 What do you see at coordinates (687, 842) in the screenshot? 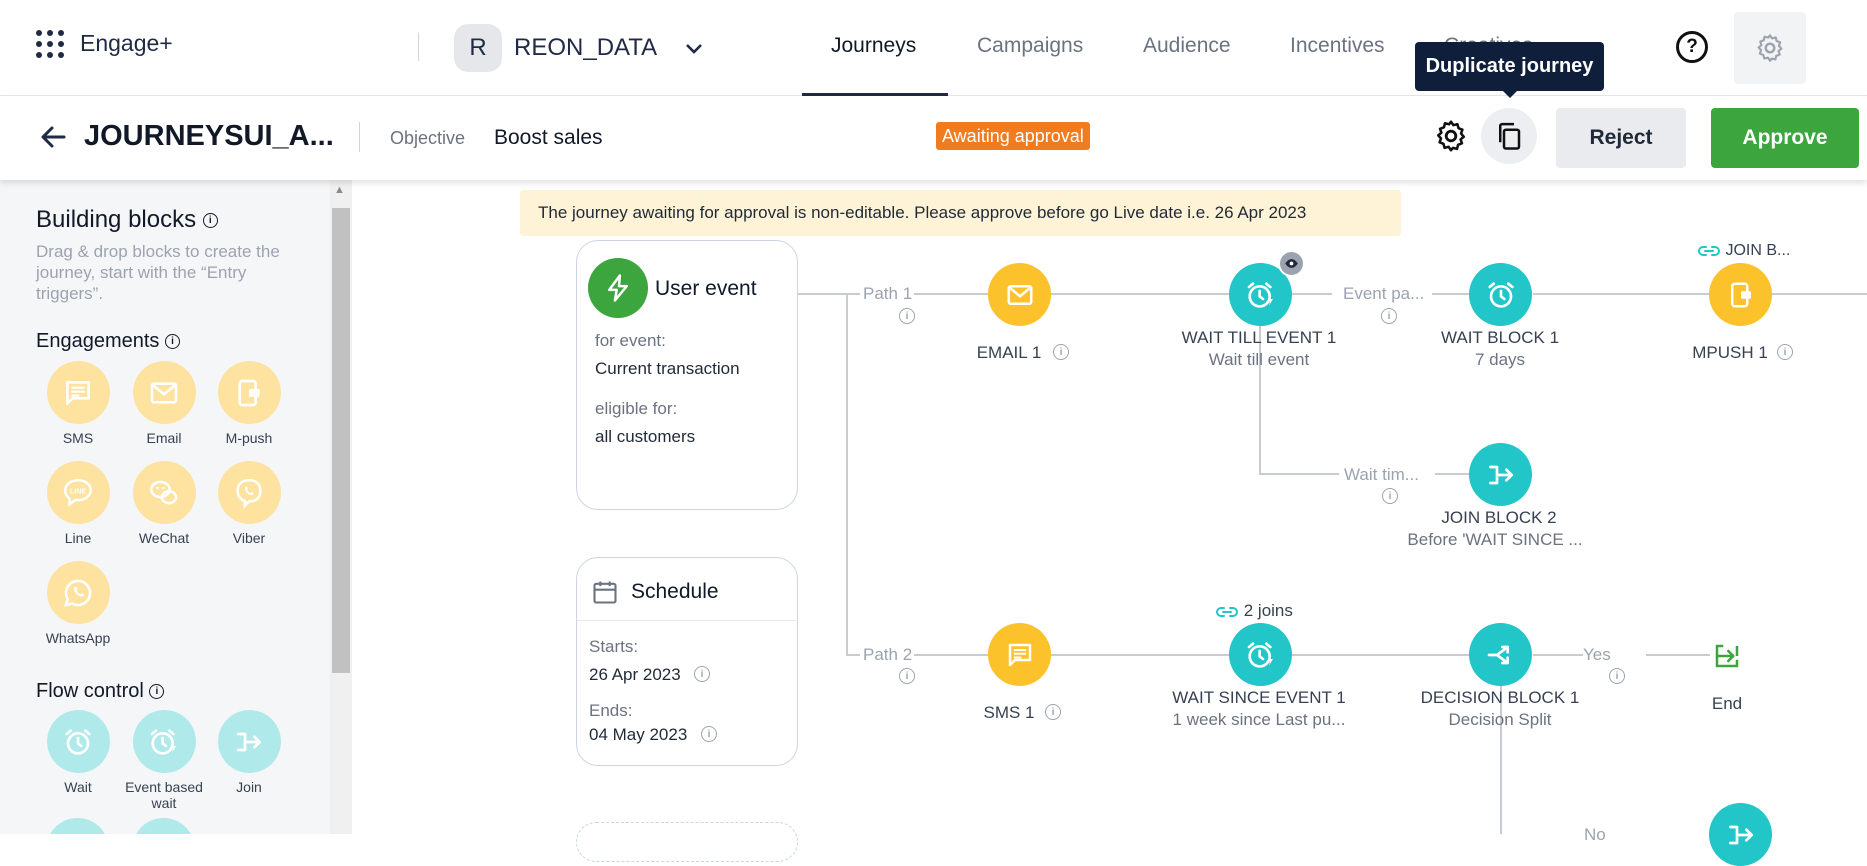
I see `add-trigger-card` at bounding box center [687, 842].